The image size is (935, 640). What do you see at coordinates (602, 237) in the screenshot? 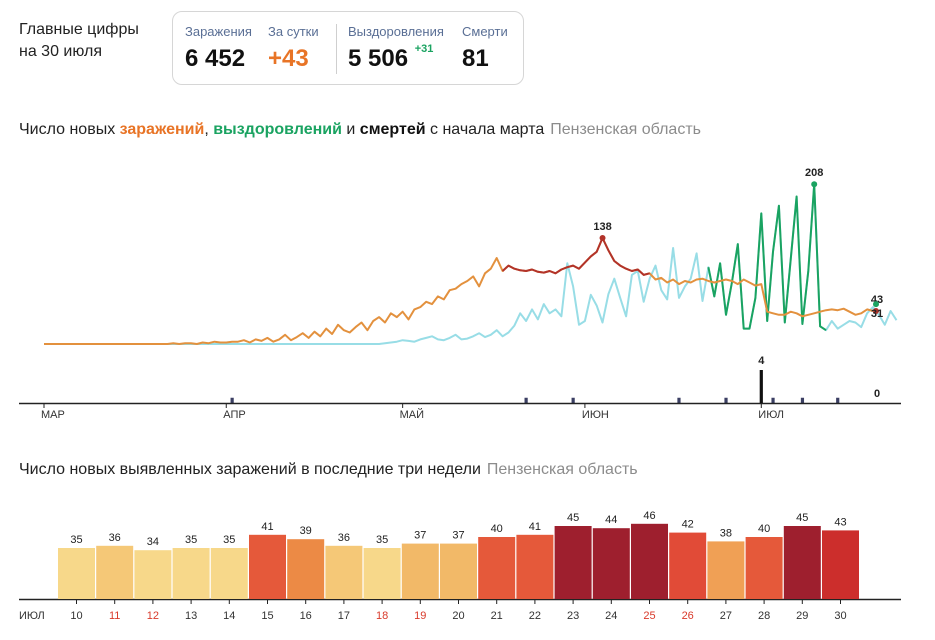
I see `infections-peak-marker` at bounding box center [602, 237].